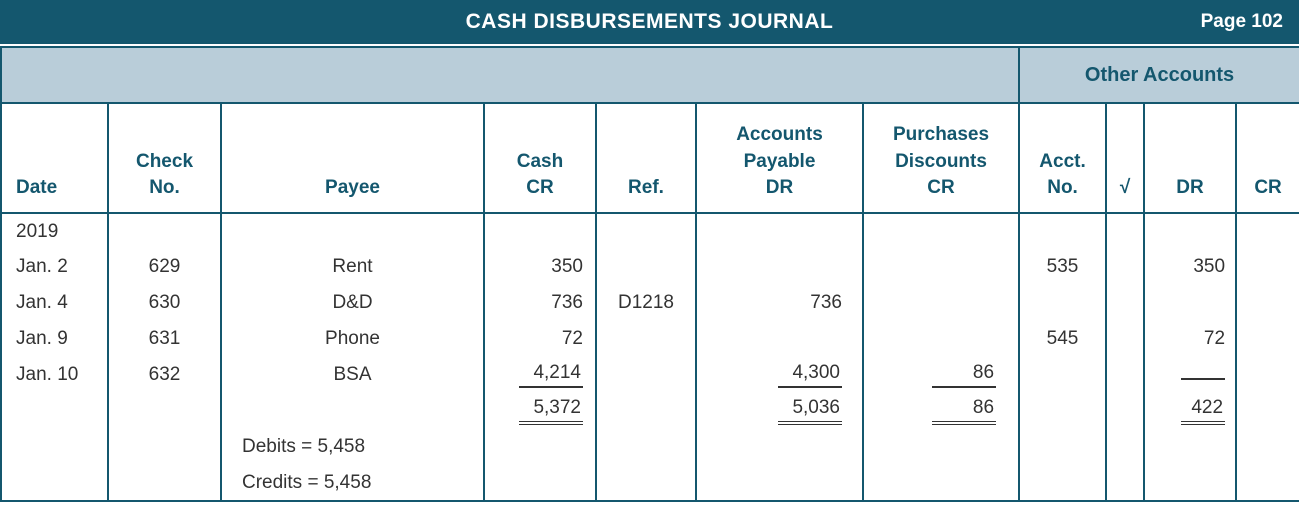 This screenshot has height=505, width=1299. I want to click on total-amount: 5,036, so click(810, 411).